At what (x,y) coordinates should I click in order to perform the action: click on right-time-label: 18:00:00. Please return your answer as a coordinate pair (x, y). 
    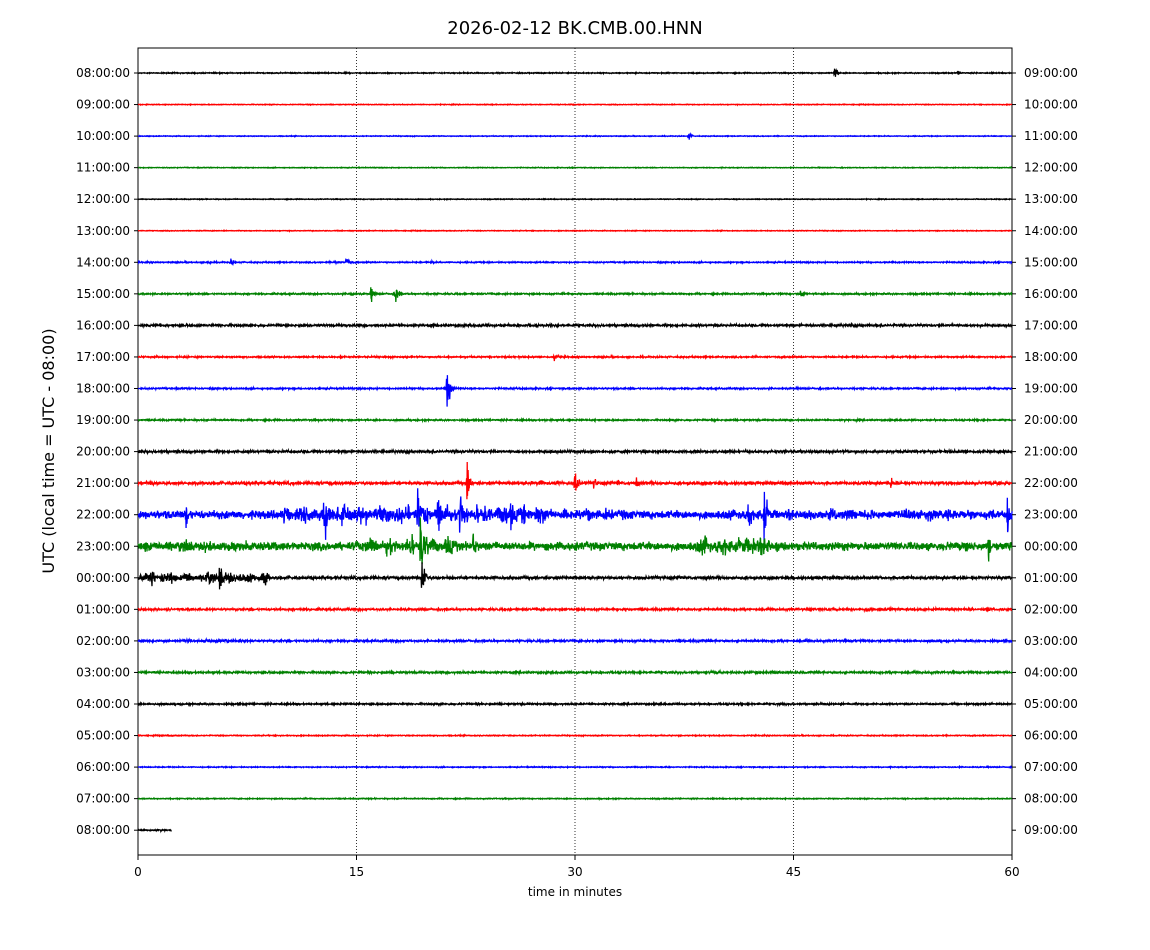
    Looking at the image, I should click on (1051, 357).